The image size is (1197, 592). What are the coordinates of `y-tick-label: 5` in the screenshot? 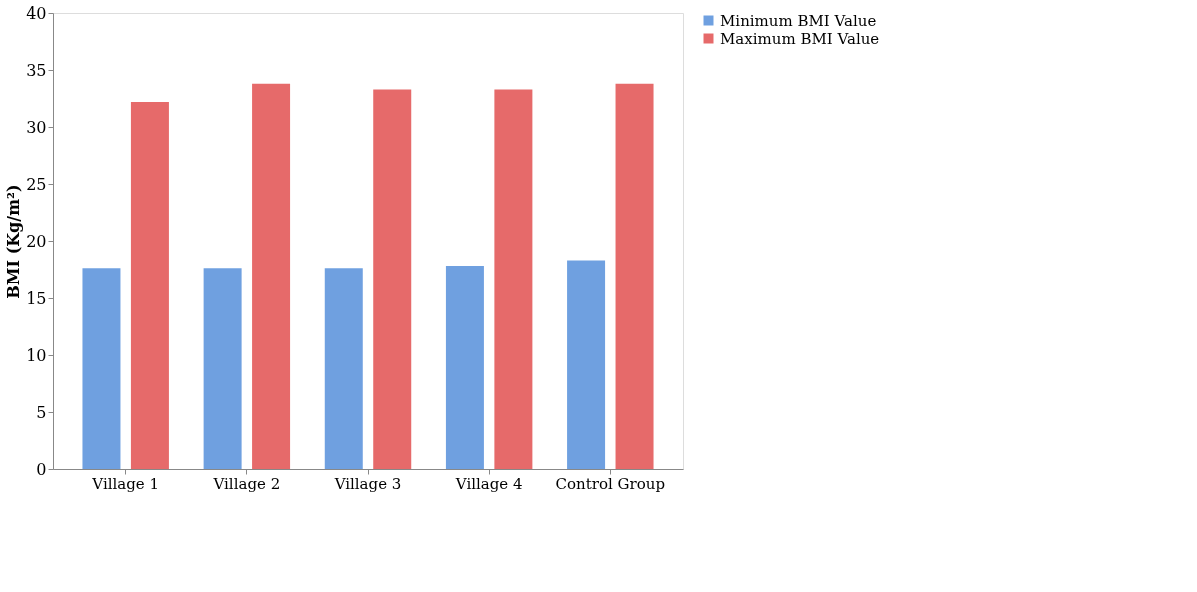 It's located at (41, 412).